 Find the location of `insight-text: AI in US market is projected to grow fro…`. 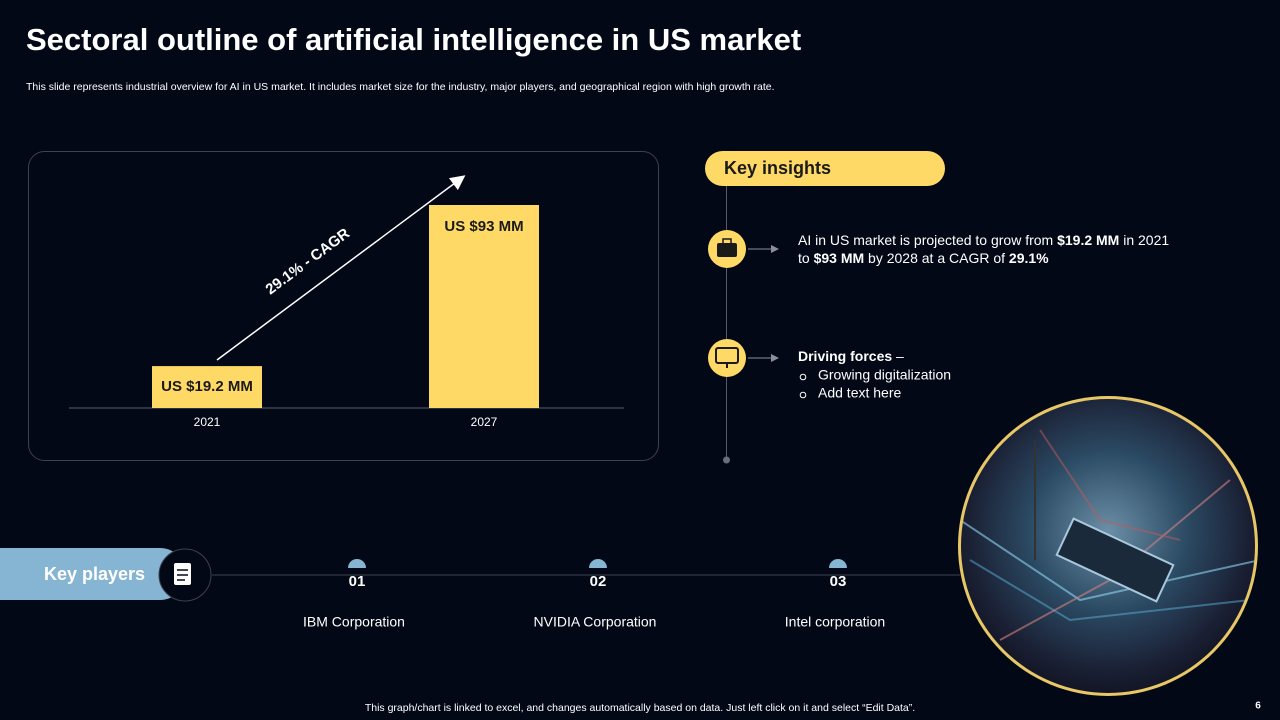

insight-text: AI in US market is projected to grow fro… is located at coordinates (983, 240).